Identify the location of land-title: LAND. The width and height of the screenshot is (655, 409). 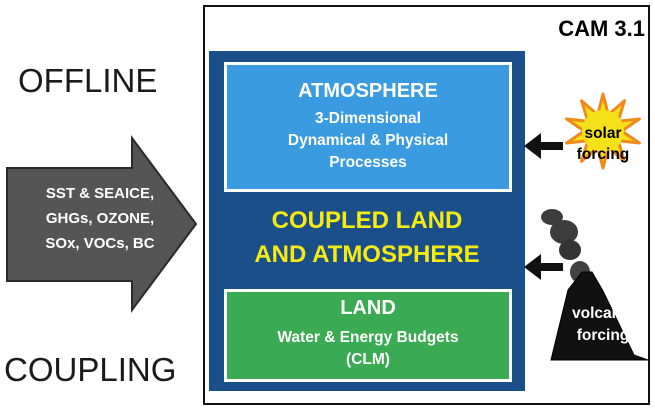
(368, 308).